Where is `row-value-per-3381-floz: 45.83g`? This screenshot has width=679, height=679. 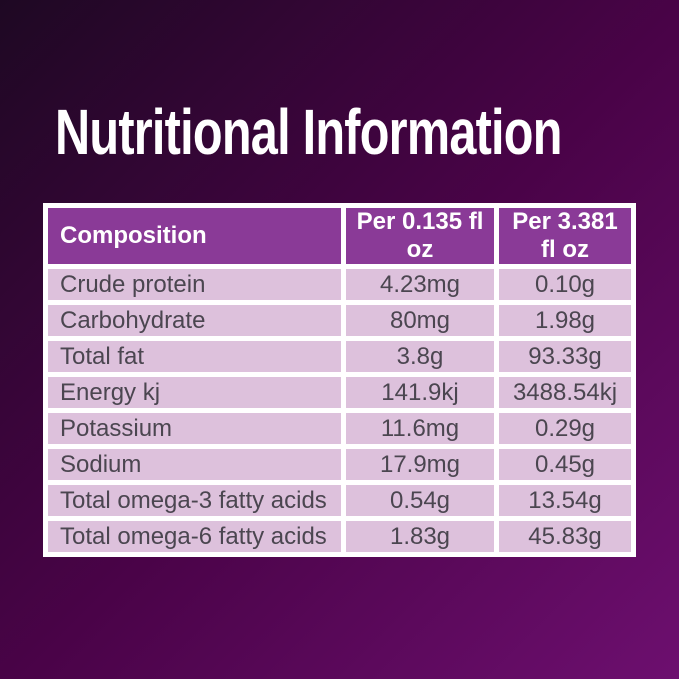 row-value-per-3381-floz: 45.83g is located at coordinates (565, 536).